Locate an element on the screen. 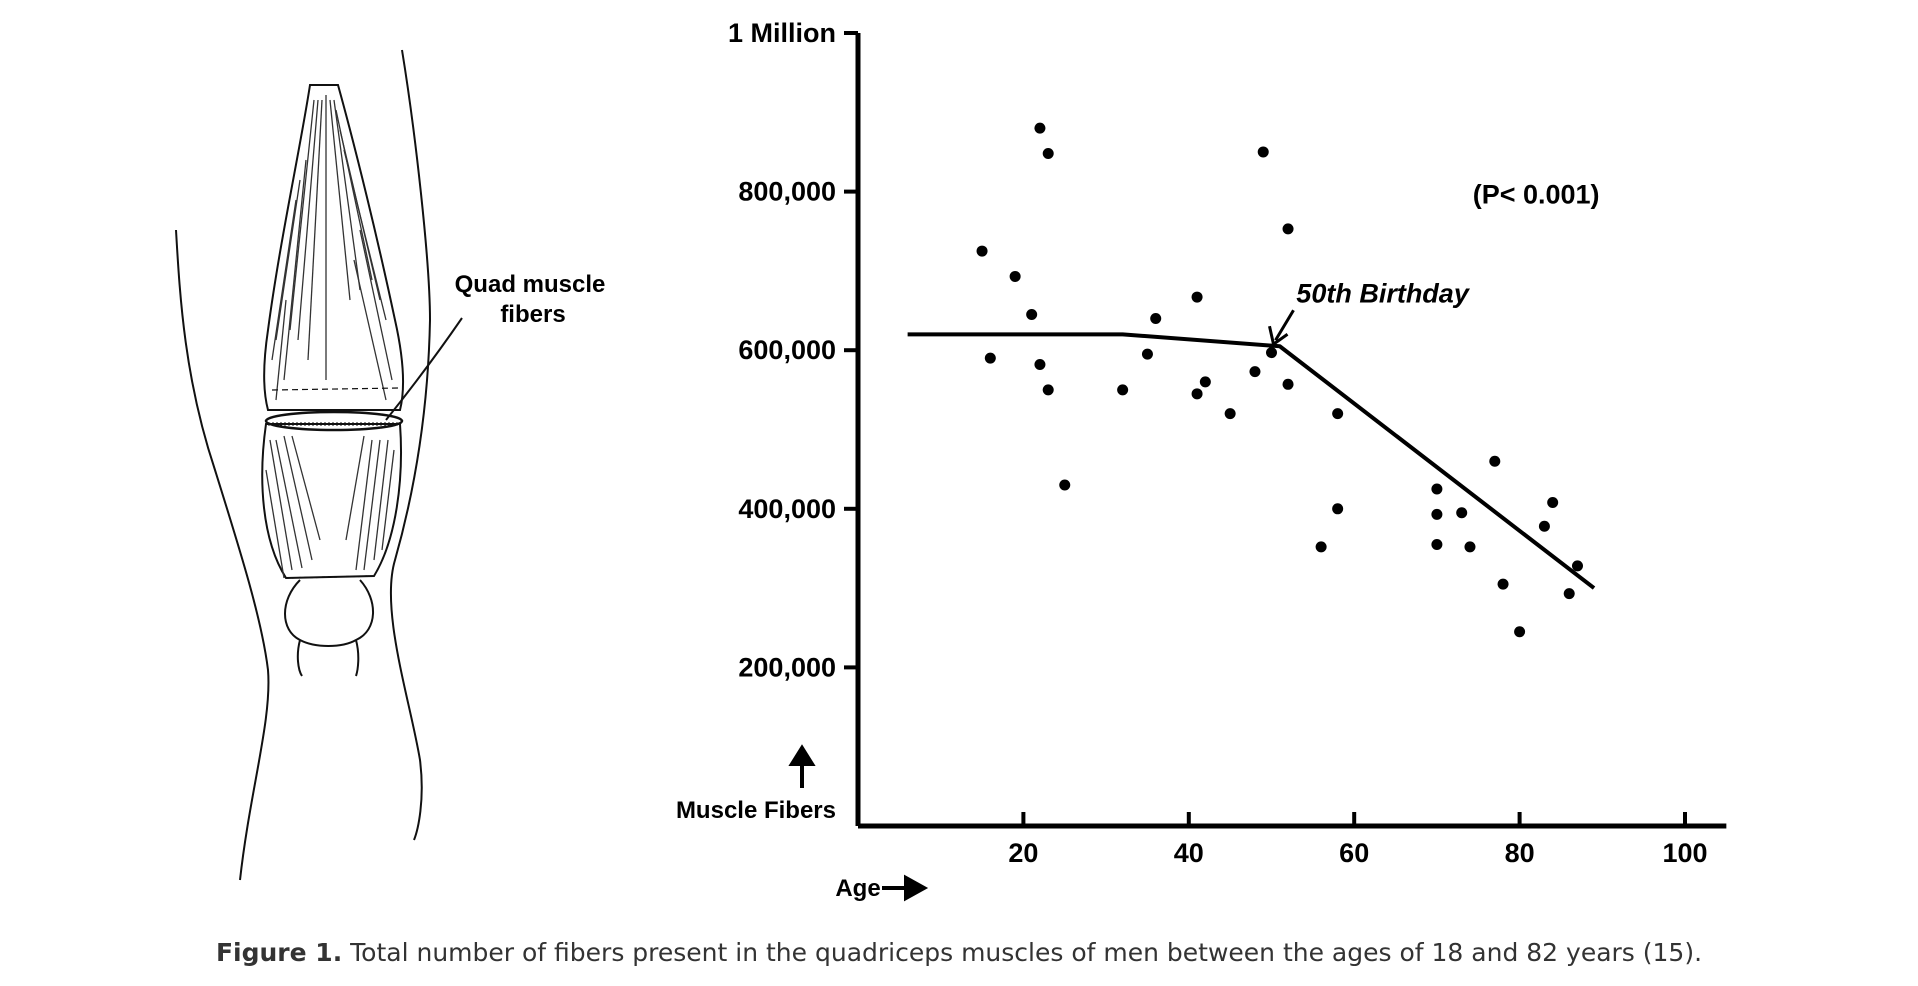  illustration-label-line1: Quad muscle is located at coordinates (530, 284).